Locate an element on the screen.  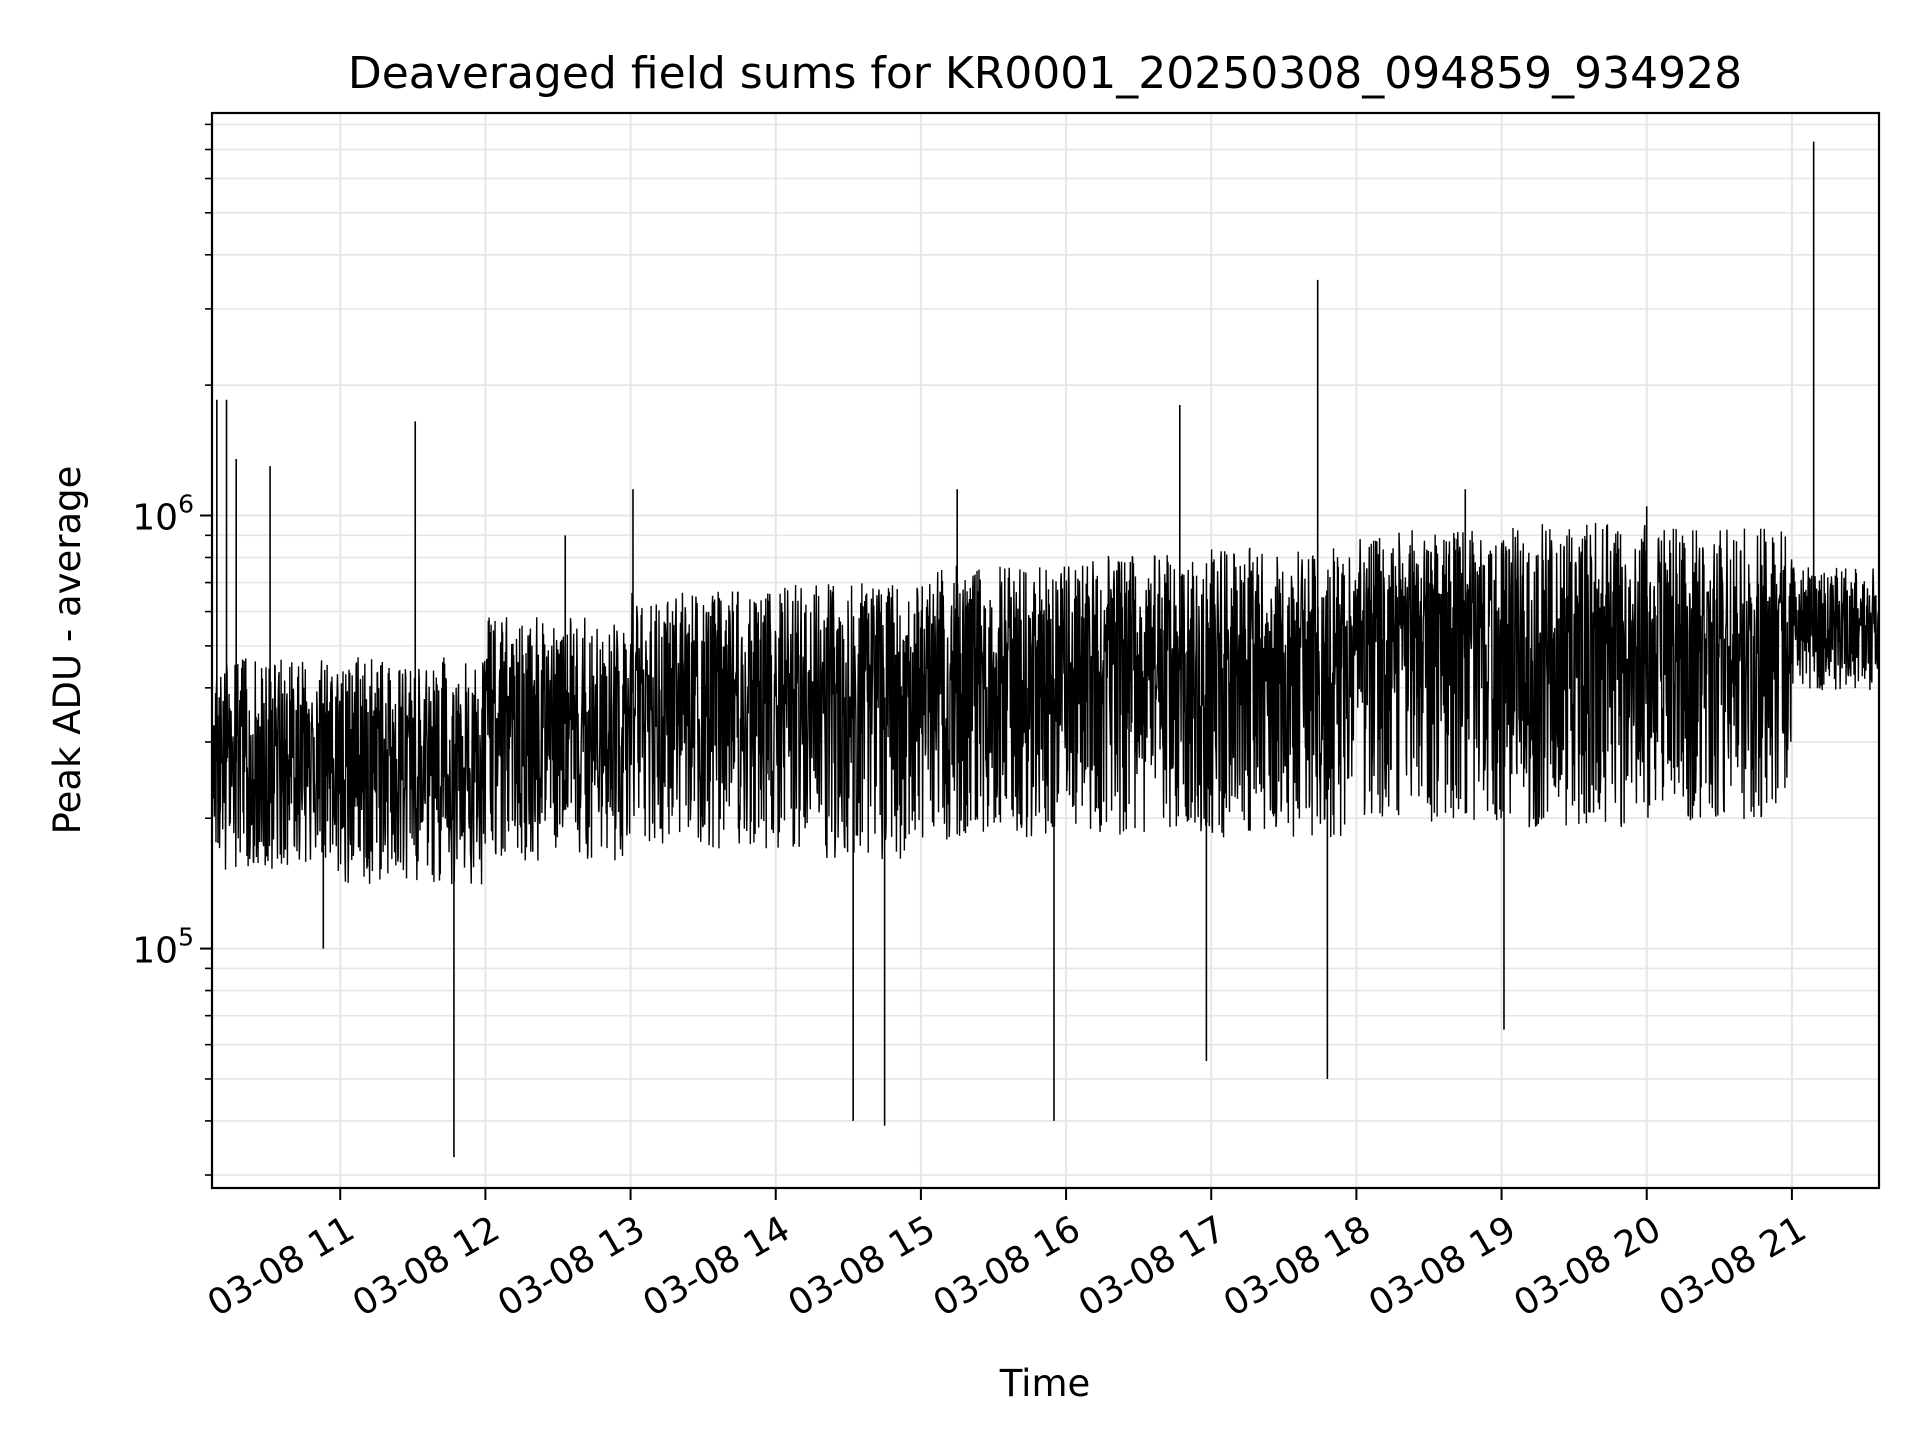
y-tick-label: 10⁶ is located at coordinates (163, 514).